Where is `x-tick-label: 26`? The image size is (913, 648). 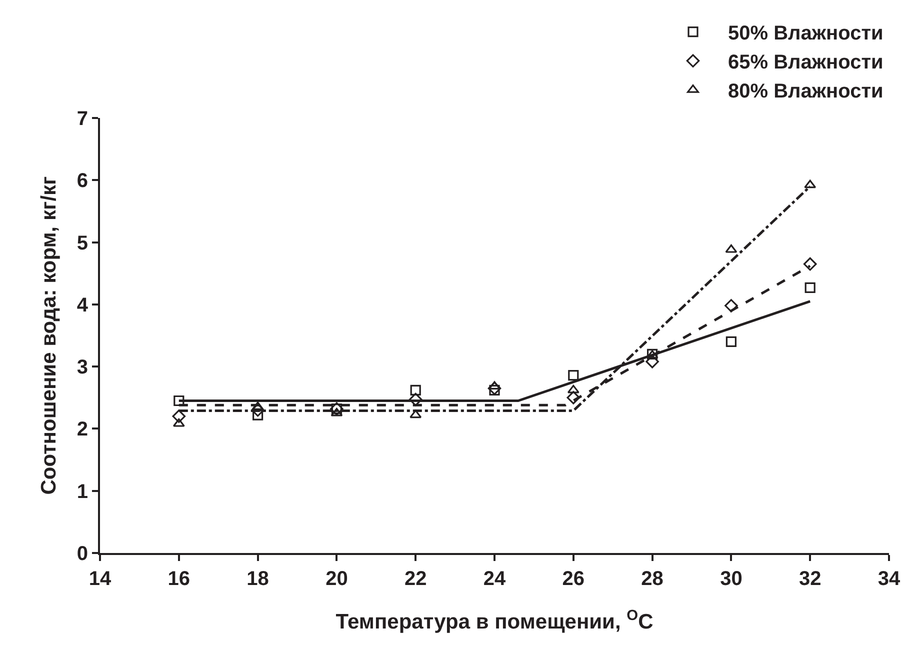
x-tick-label: 26 is located at coordinates (573, 579).